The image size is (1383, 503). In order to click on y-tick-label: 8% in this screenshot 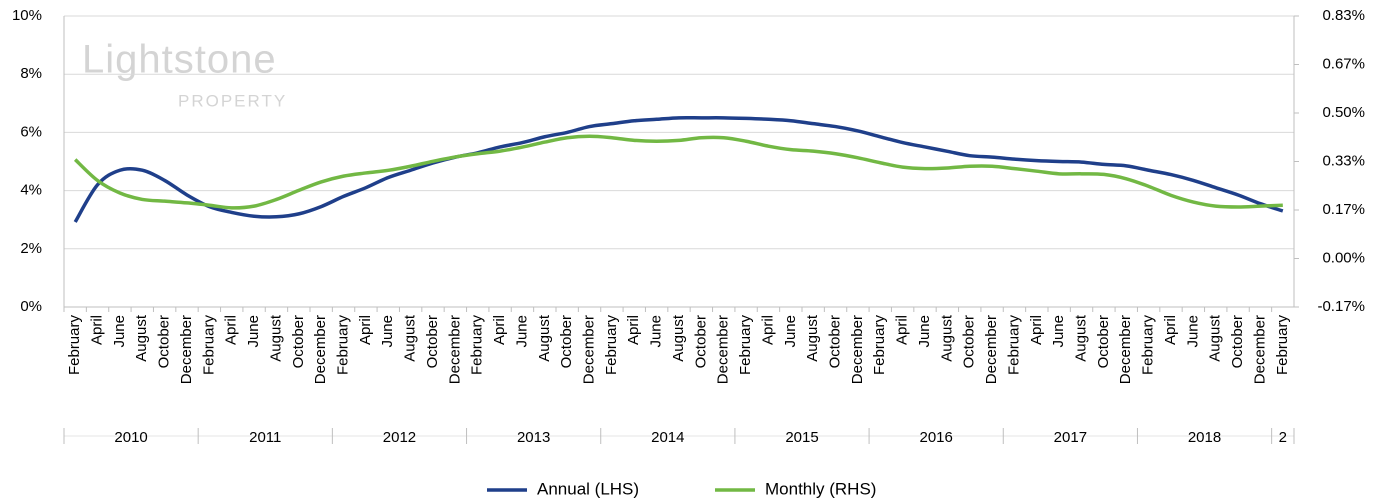, I will do `click(31, 73)`.